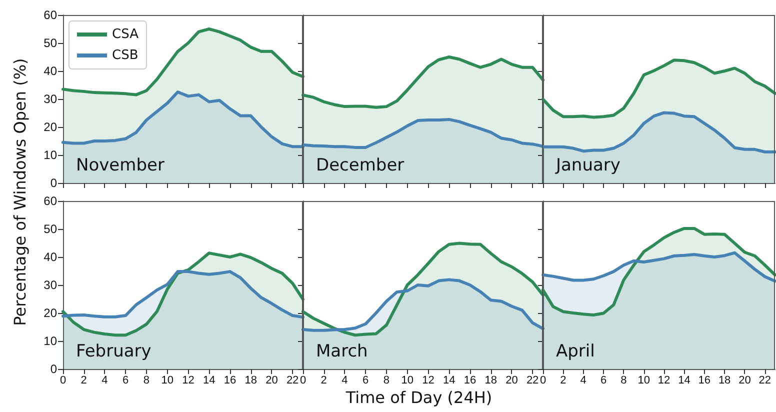 This screenshot has height=412, width=776. Describe the element at coordinates (125, 55) in the screenshot. I see `legend-label: CSB` at that location.